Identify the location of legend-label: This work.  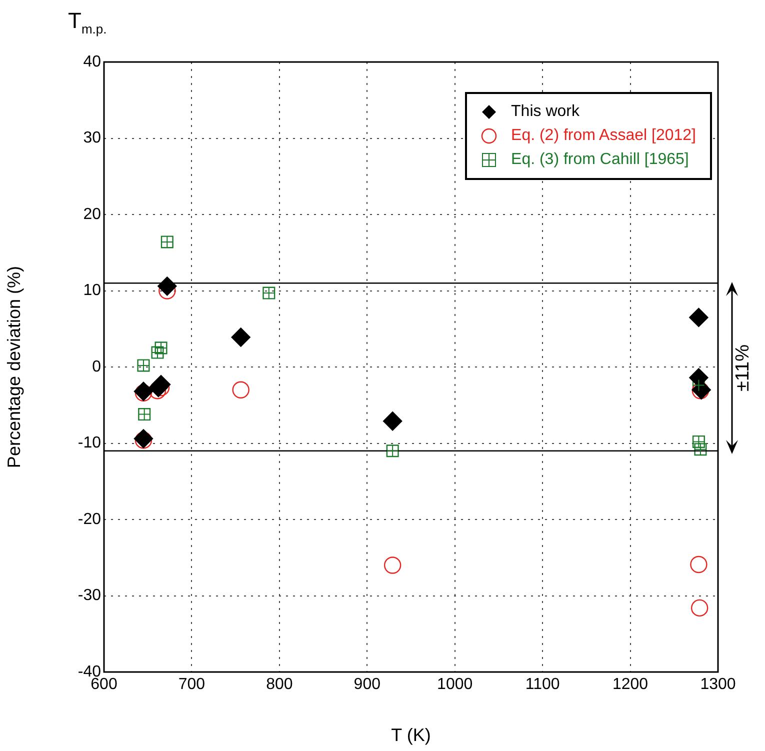
(545, 112).